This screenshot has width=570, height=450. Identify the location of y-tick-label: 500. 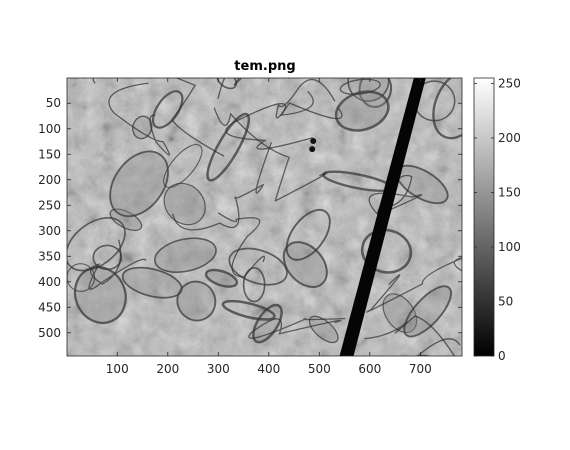
(49, 333).